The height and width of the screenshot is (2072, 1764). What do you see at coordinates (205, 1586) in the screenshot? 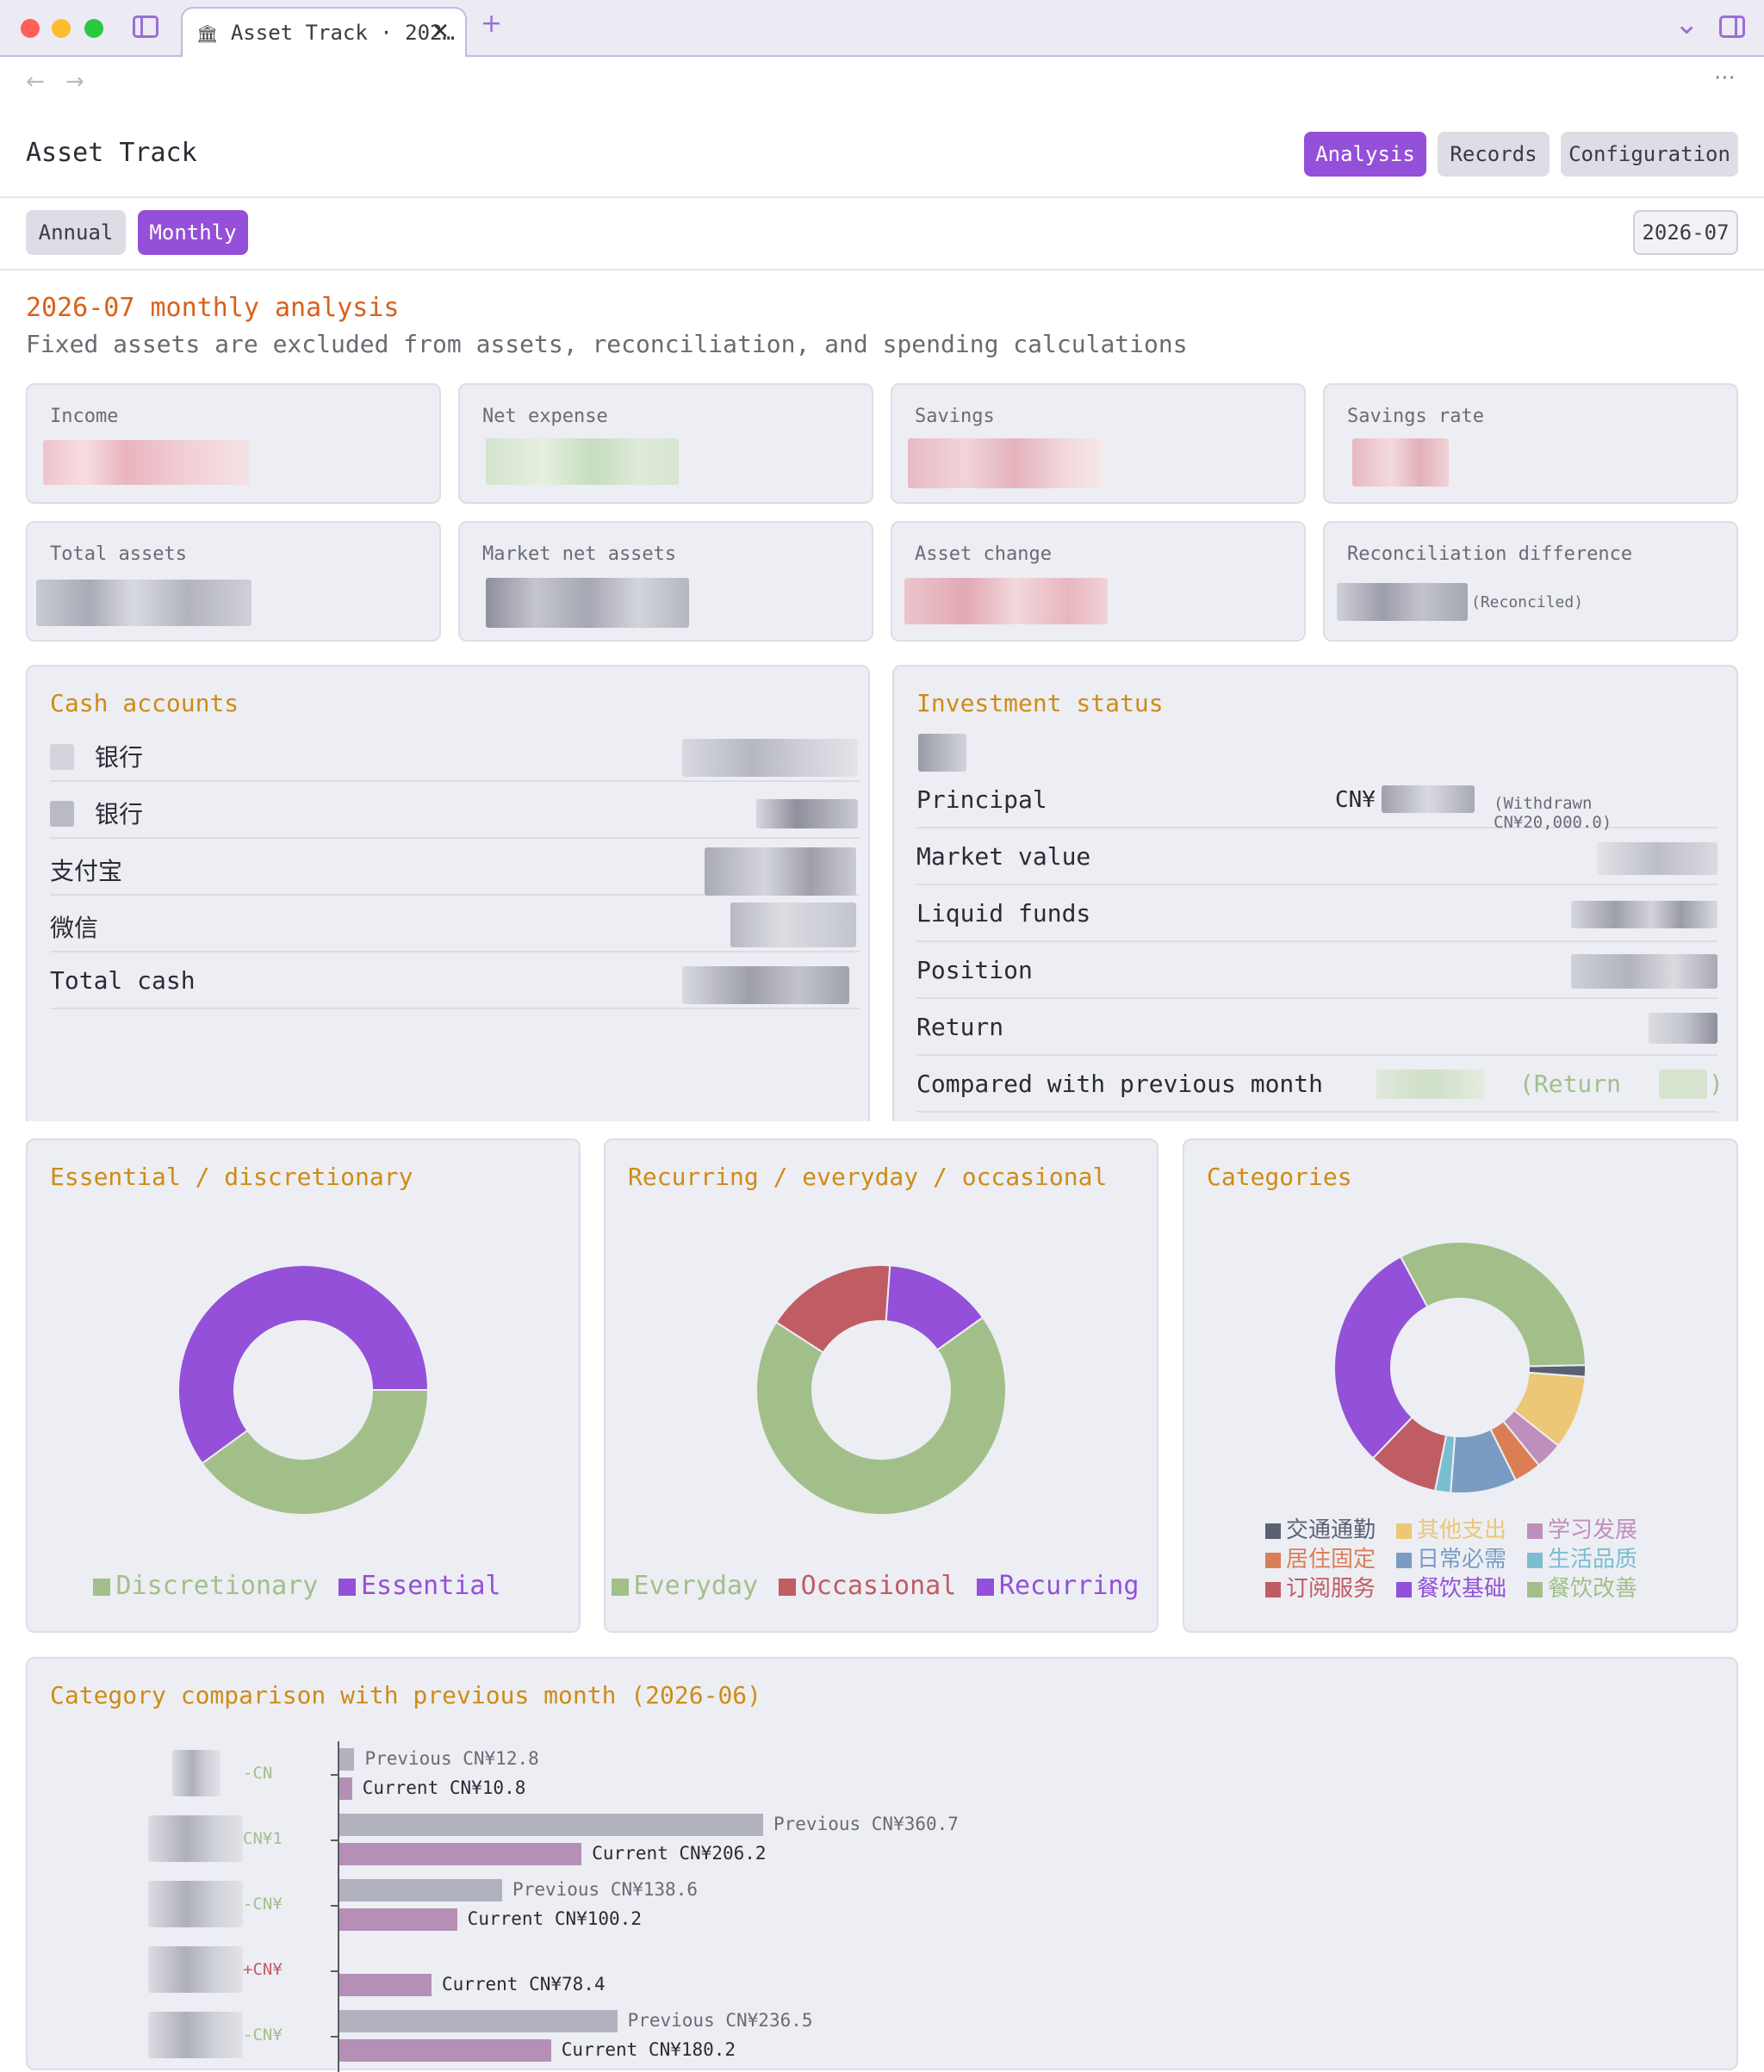
I see `legend-item-discretionary: Discretionary` at bounding box center [205, 1586].